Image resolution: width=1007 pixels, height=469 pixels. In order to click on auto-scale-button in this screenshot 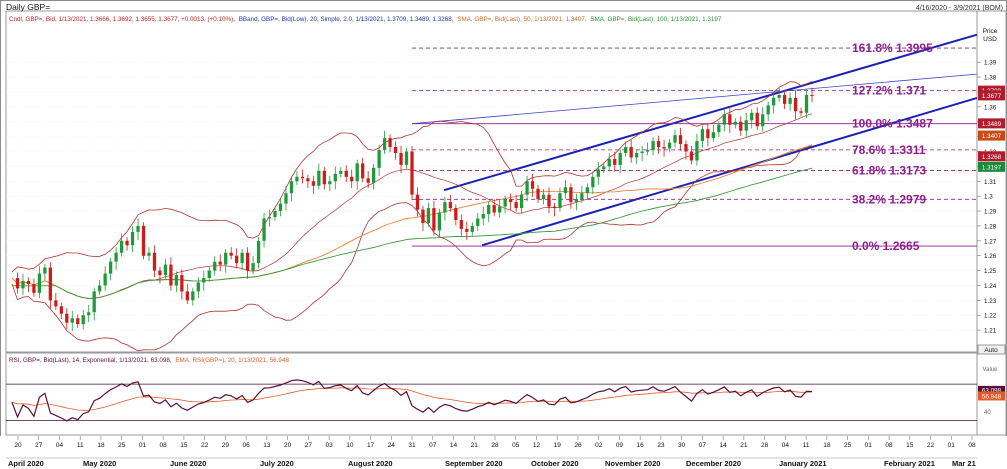, I will do `click(991, 349)`.